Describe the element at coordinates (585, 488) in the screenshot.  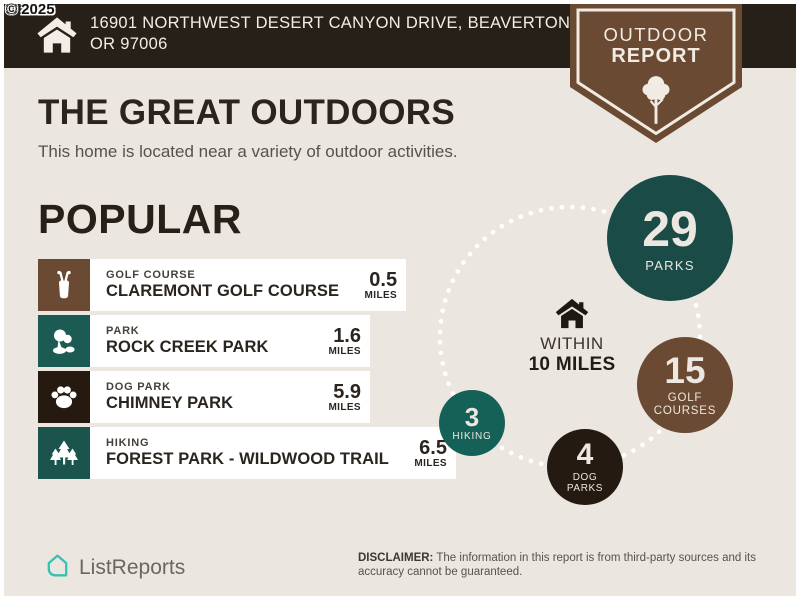
I see `dog-label-line2: PARKS` at that location.